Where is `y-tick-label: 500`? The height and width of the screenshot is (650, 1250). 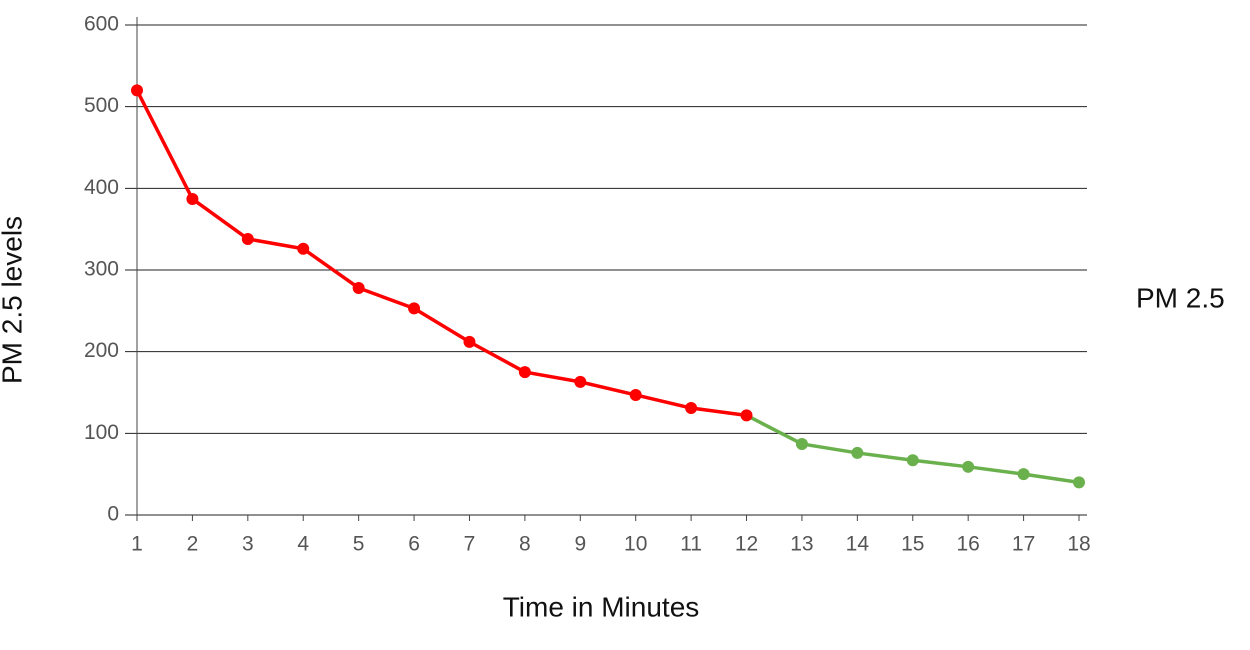 y-tick-label: 500 is located at coordinates (101, 105).